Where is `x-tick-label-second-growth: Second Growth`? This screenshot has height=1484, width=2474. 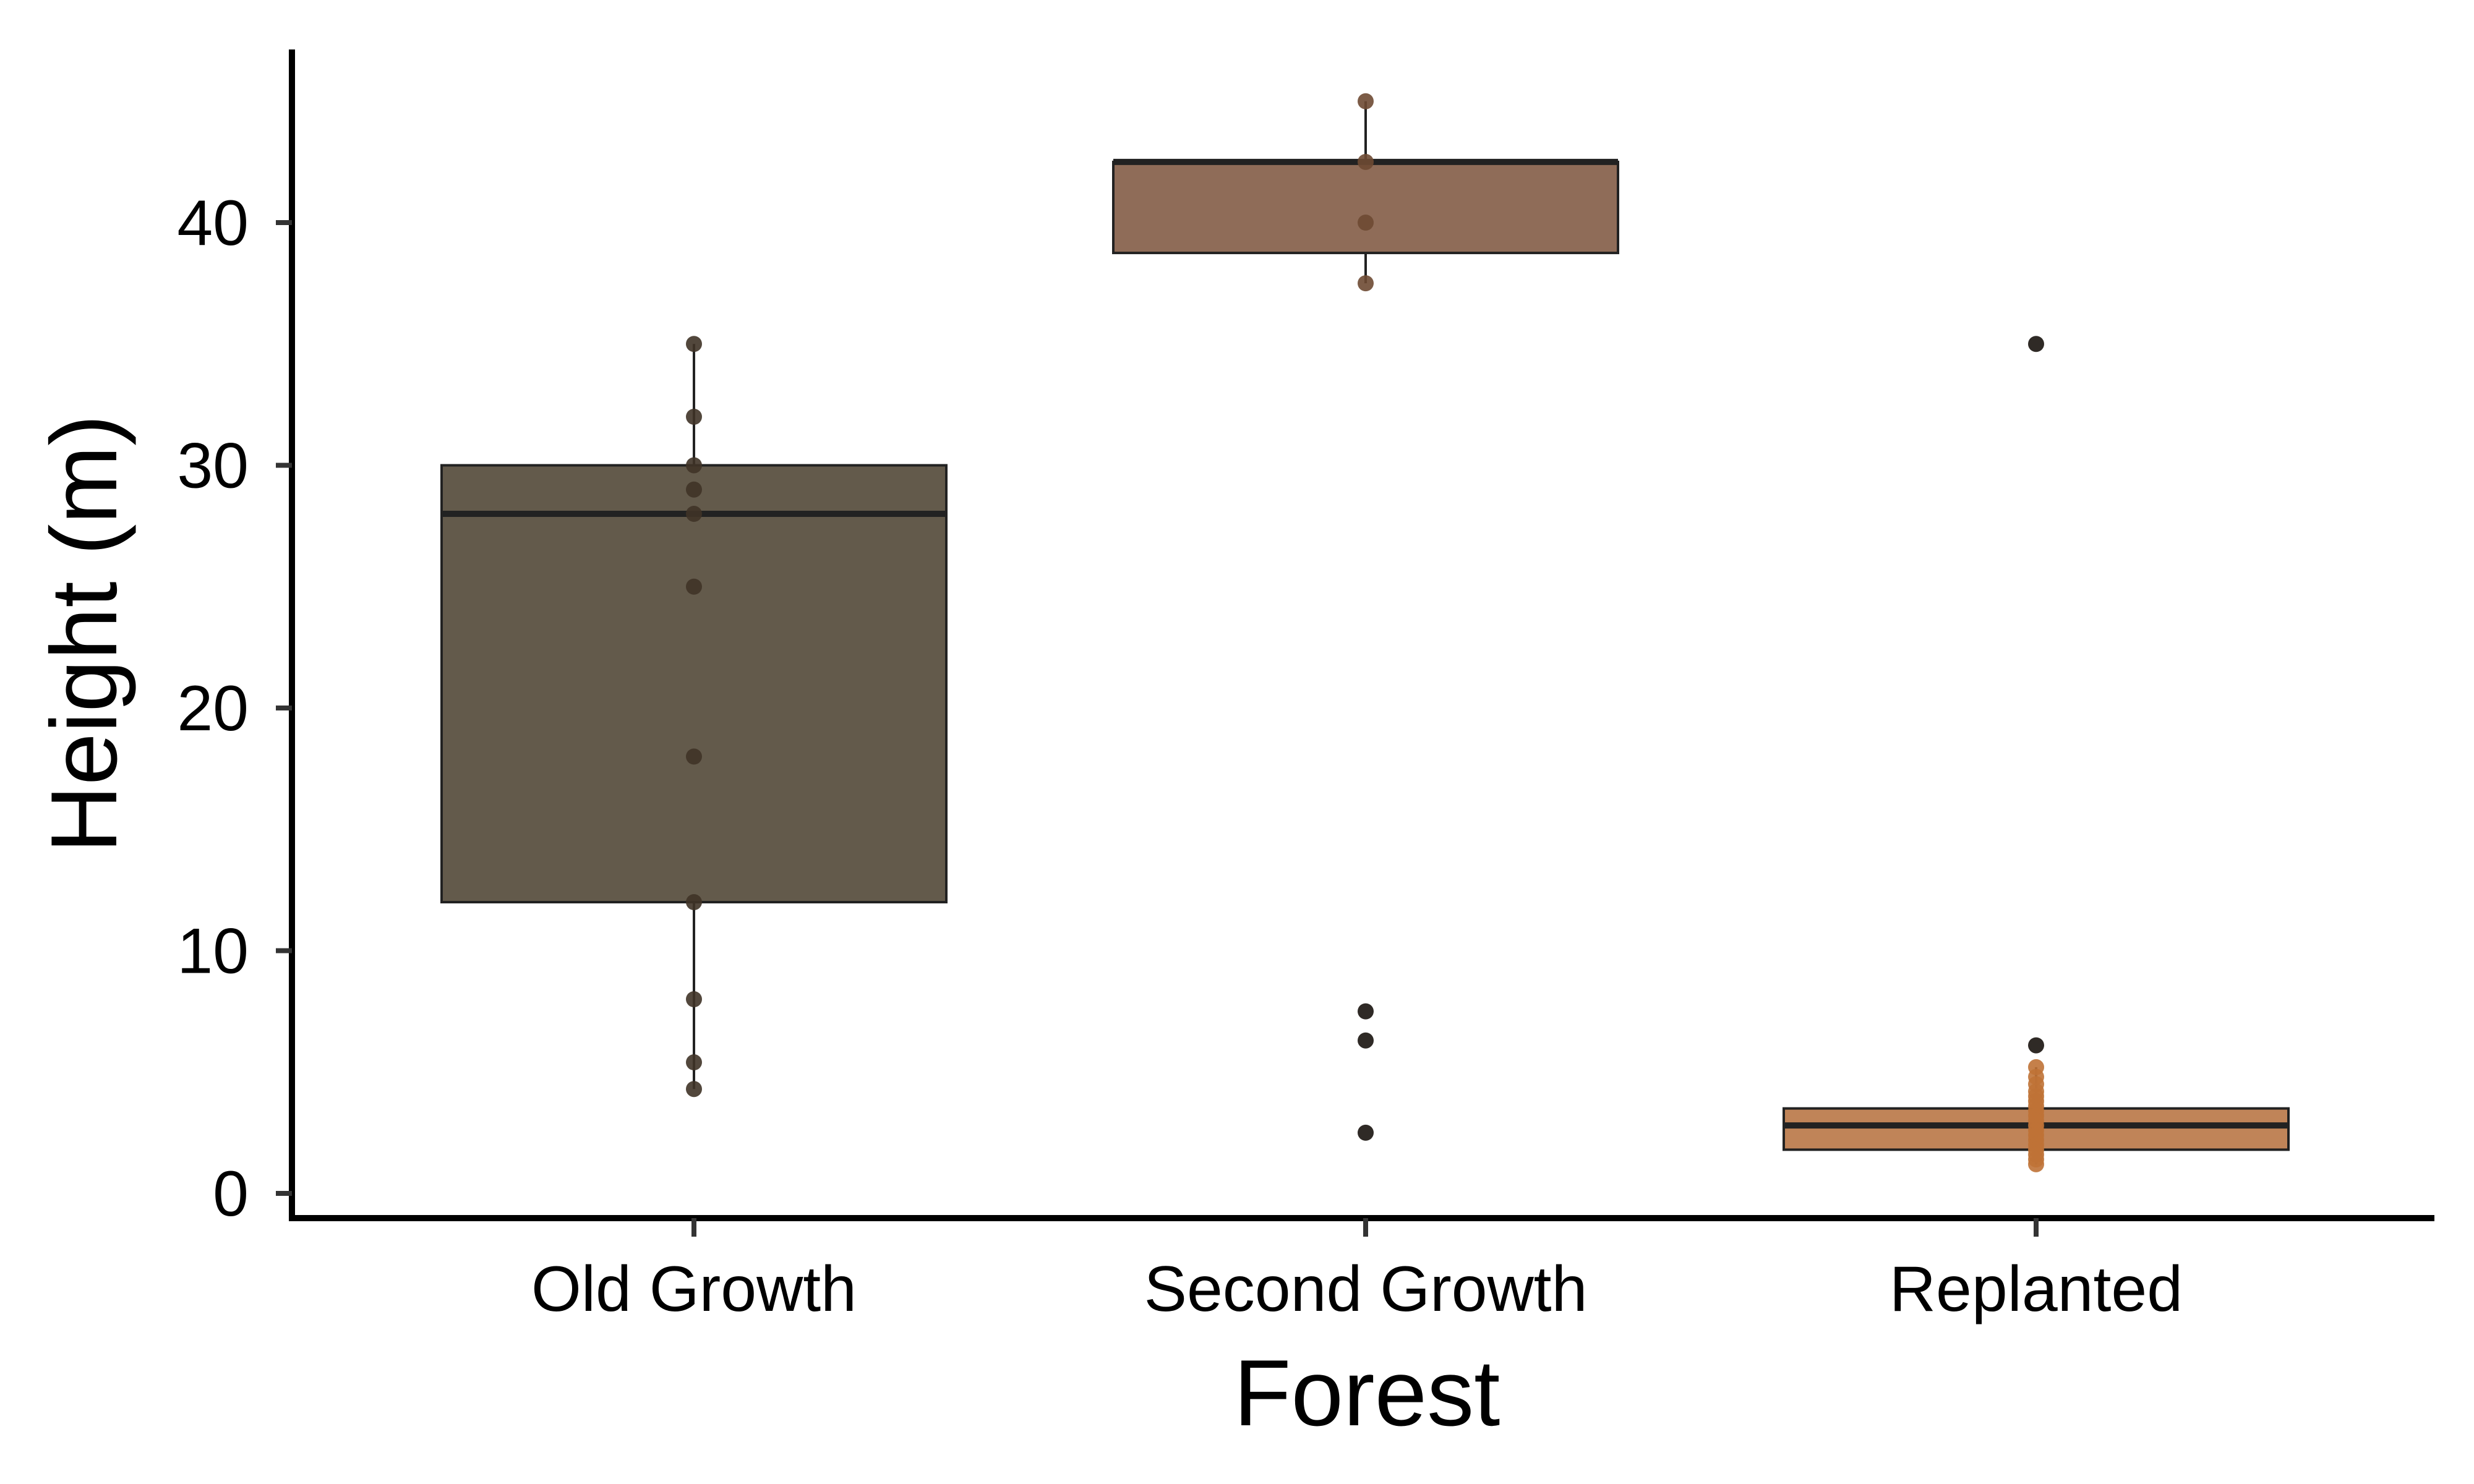
x-tick-label-second-growth: Second Growth is located at coordinates (1366, 1289).